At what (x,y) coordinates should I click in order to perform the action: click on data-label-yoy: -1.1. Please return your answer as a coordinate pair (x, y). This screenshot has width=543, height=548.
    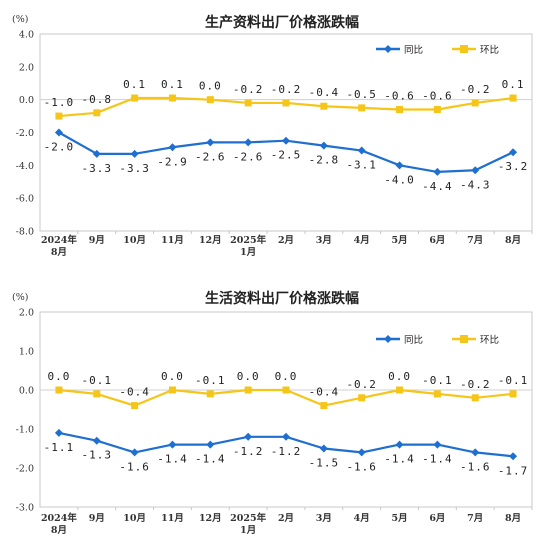
    Looking at the image, I should click on (59, 447).